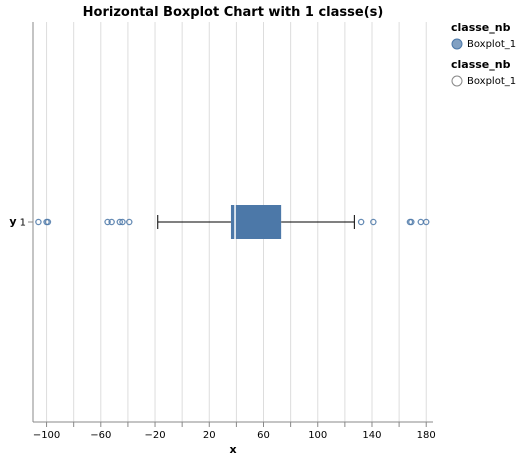 This screenshot has width=521, height=459. What do you see at coordinates (46, 435) in the screenshot?
I see `x-tick-label: −100` at bounding box center [46, 435].